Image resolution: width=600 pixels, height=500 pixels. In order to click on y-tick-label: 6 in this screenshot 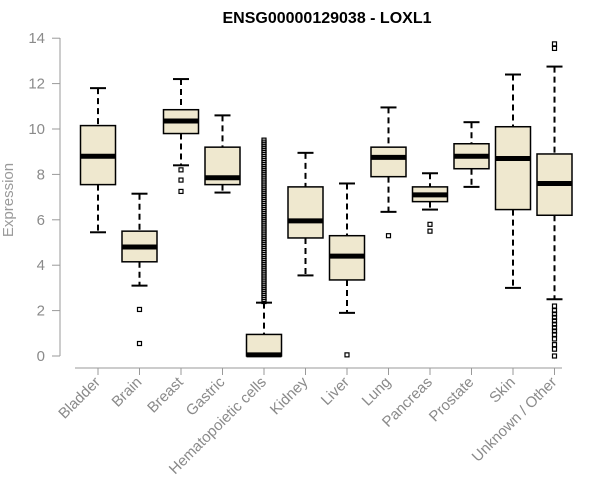, I will do `click(41, 220)`.